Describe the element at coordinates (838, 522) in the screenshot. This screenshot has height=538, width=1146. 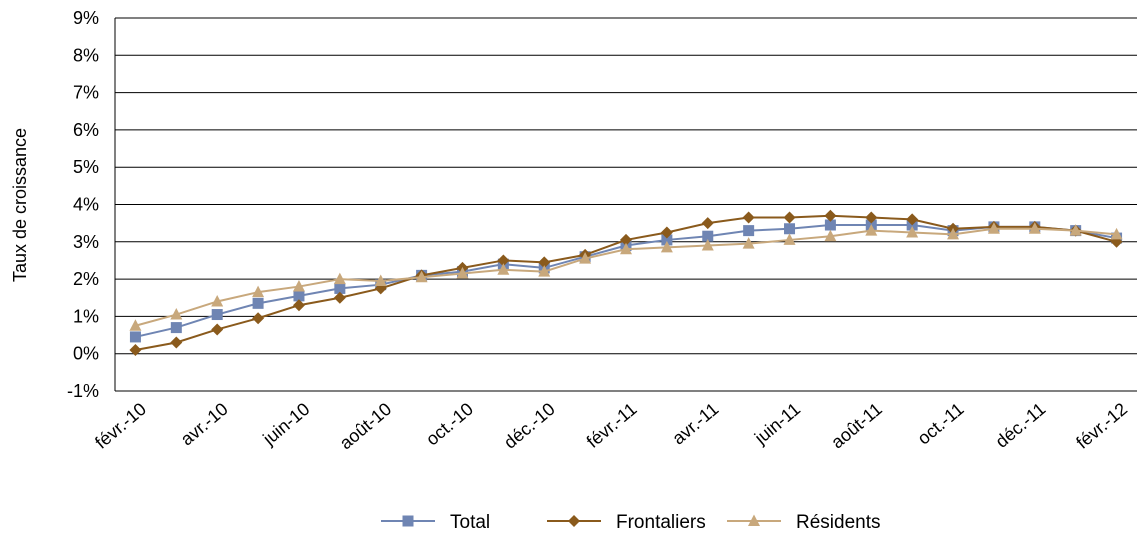
I see `legend-label: Résidents` at that location.